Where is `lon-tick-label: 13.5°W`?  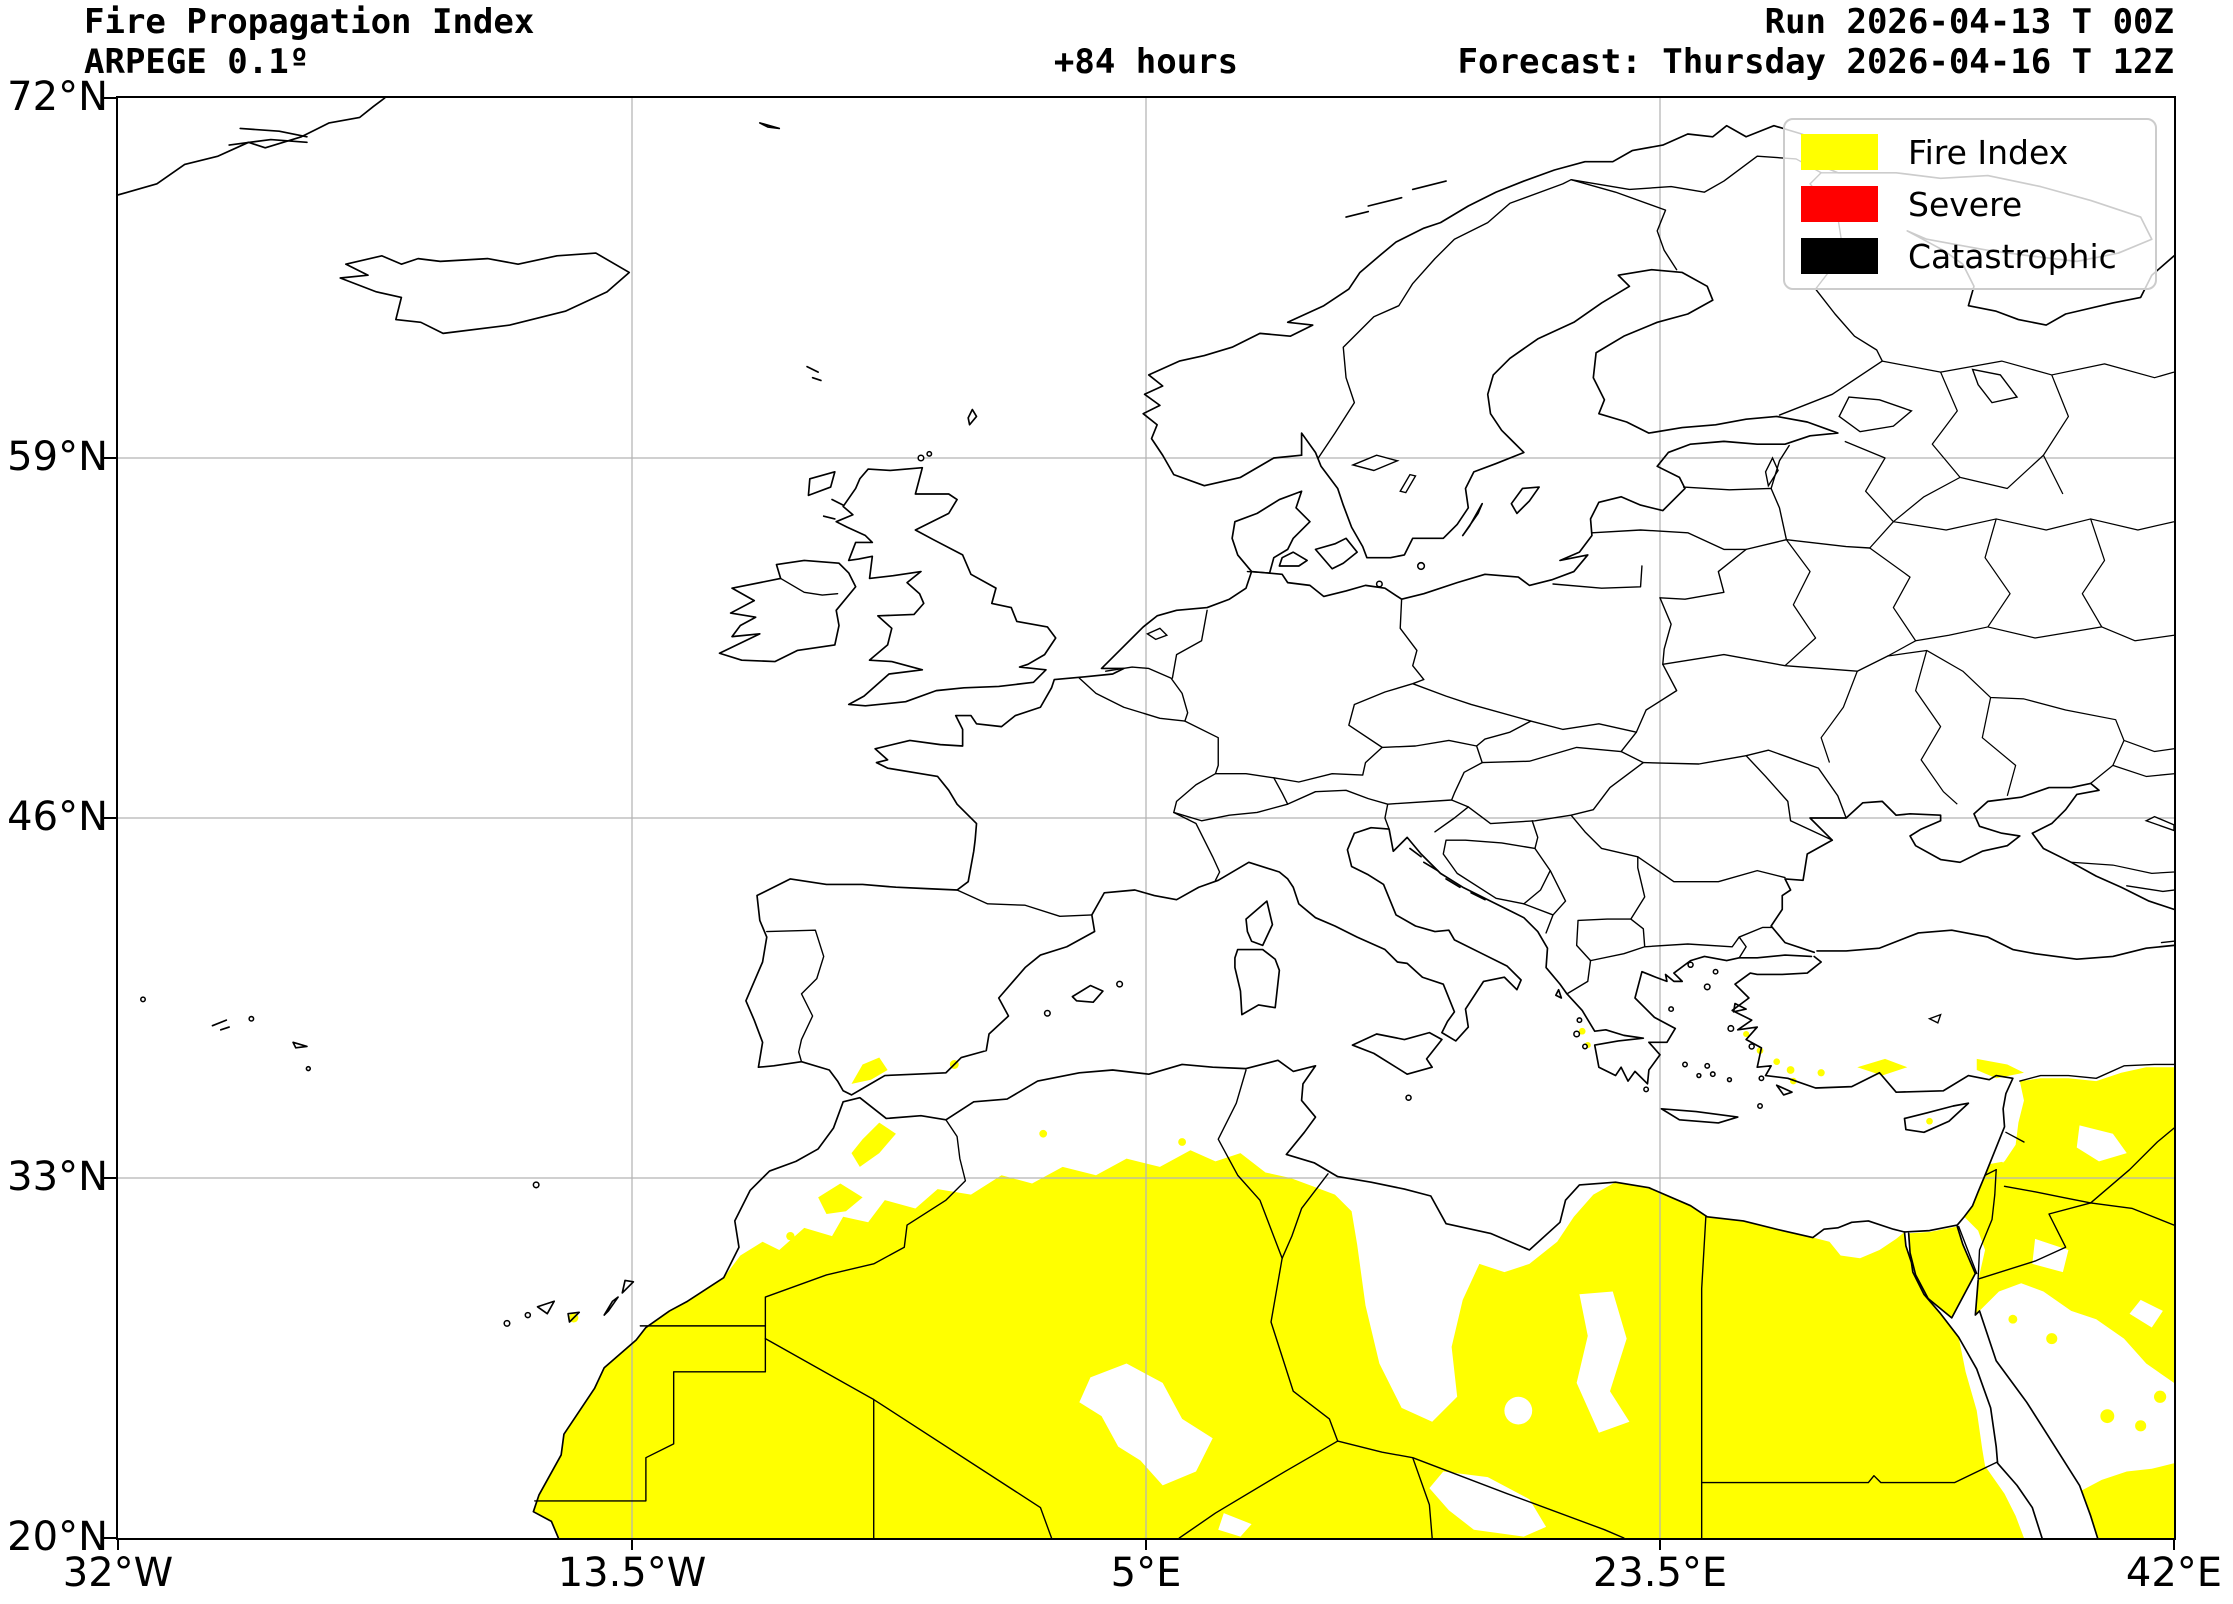
lon-tick-label: 13.5°W is located at coordinates (632, 1573).